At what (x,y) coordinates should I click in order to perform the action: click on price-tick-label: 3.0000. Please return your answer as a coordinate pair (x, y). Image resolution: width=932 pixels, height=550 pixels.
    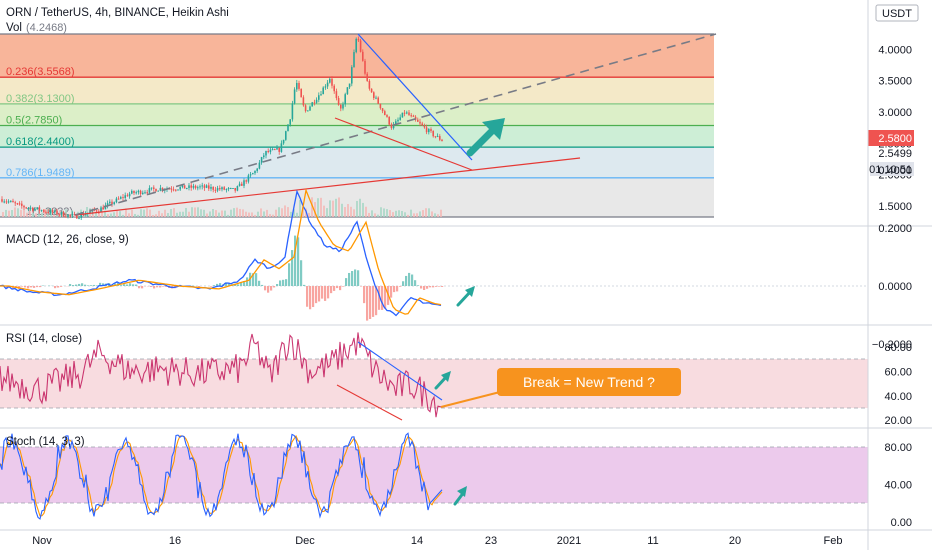
    Looking at the image, I should click on (895, 113).